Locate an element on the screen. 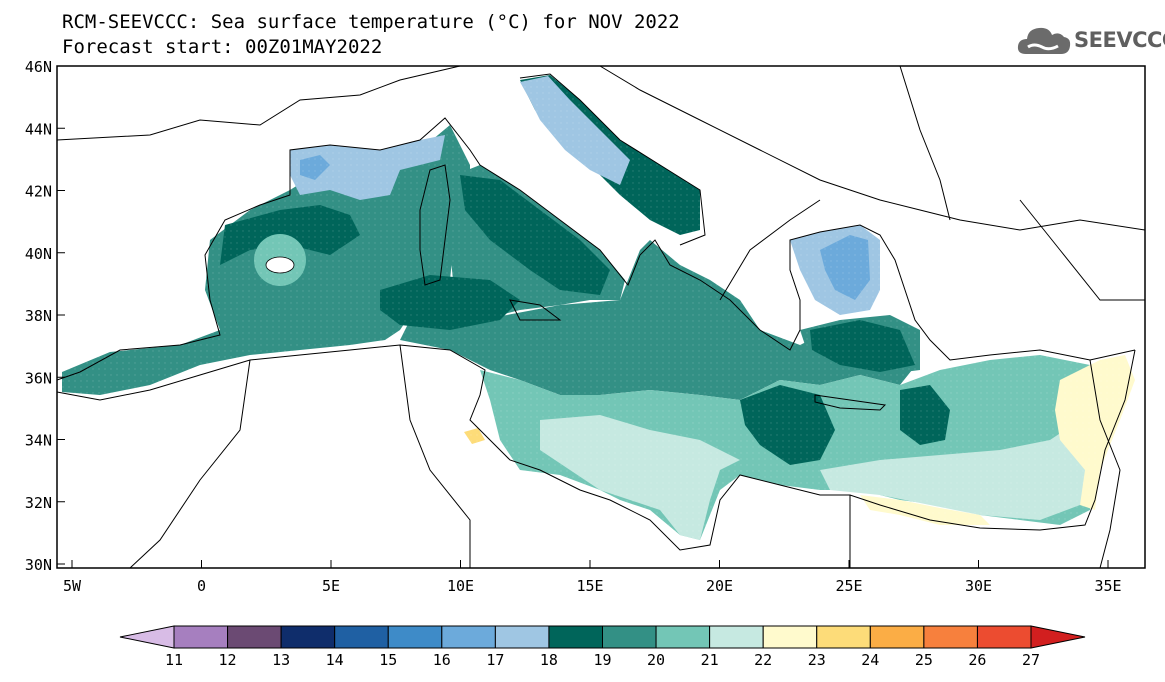 This screenshot has height=682, width=1165. lon-tick-label: 25E is located at coordinates (848, 586).